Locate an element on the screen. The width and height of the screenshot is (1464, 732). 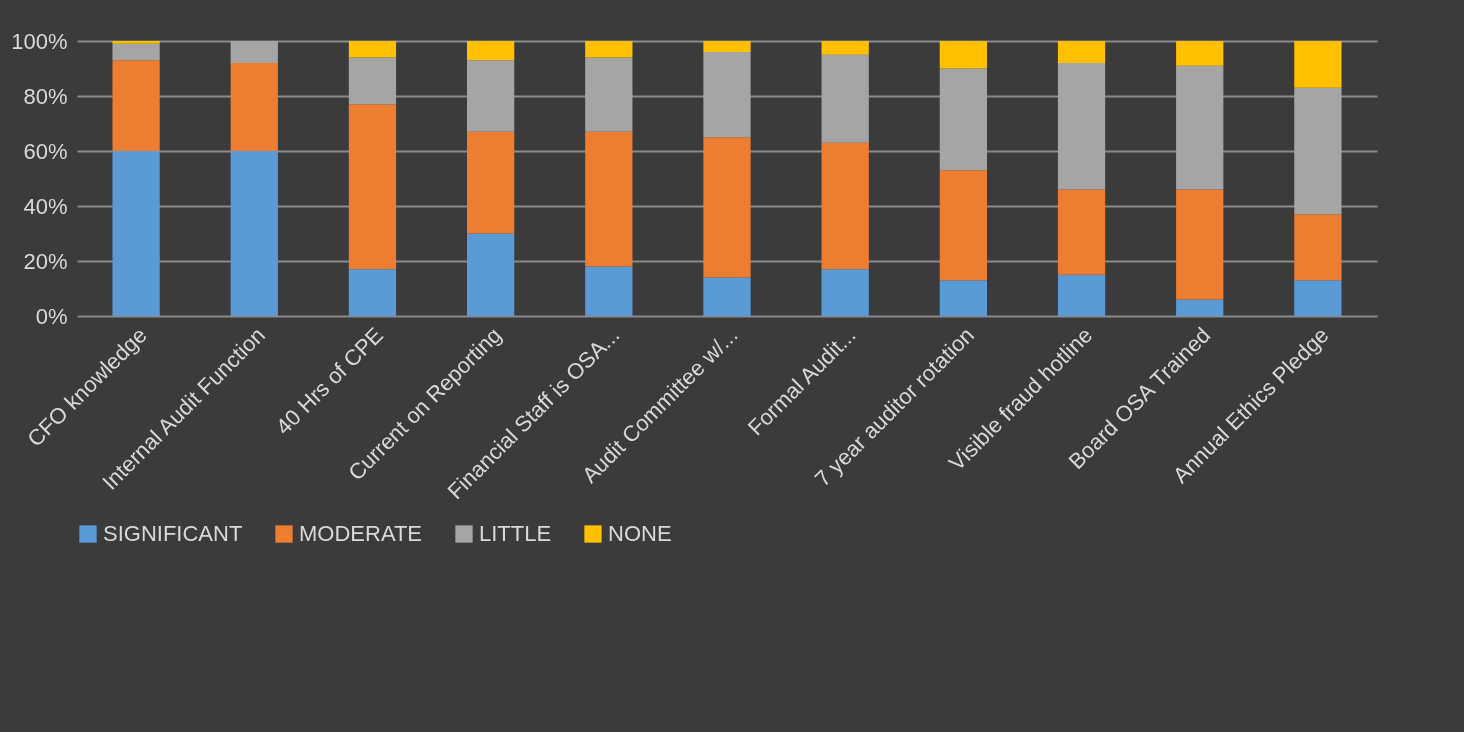
y-tick-label: 80% is located at coordinates (45, 96).